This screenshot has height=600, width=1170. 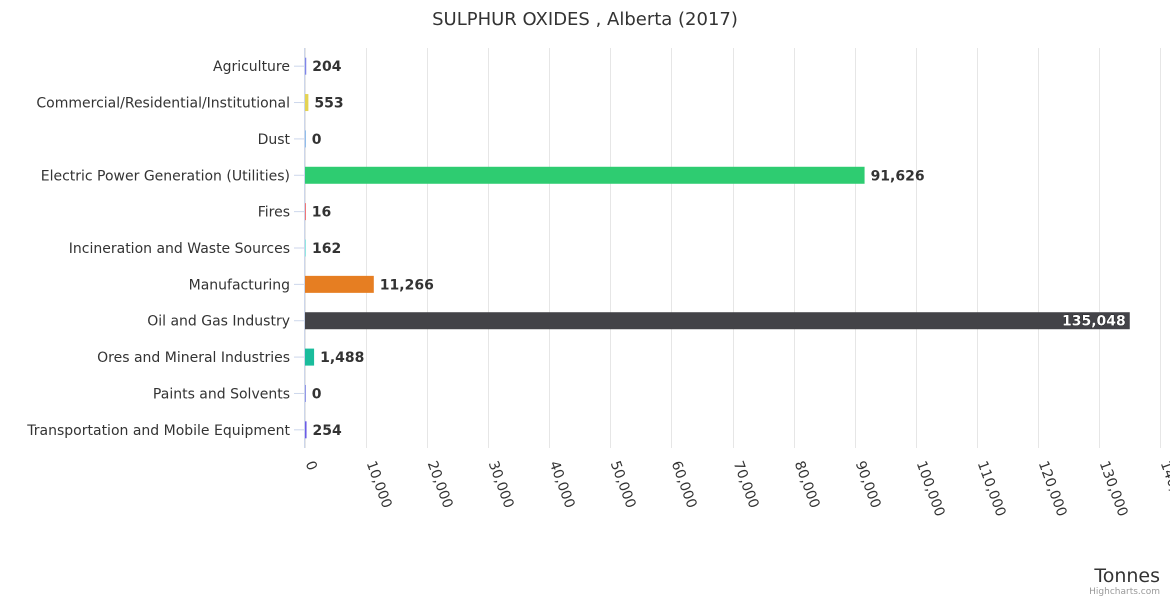 I want to click on data-label: 135,048, so click(x=1094, y=322).